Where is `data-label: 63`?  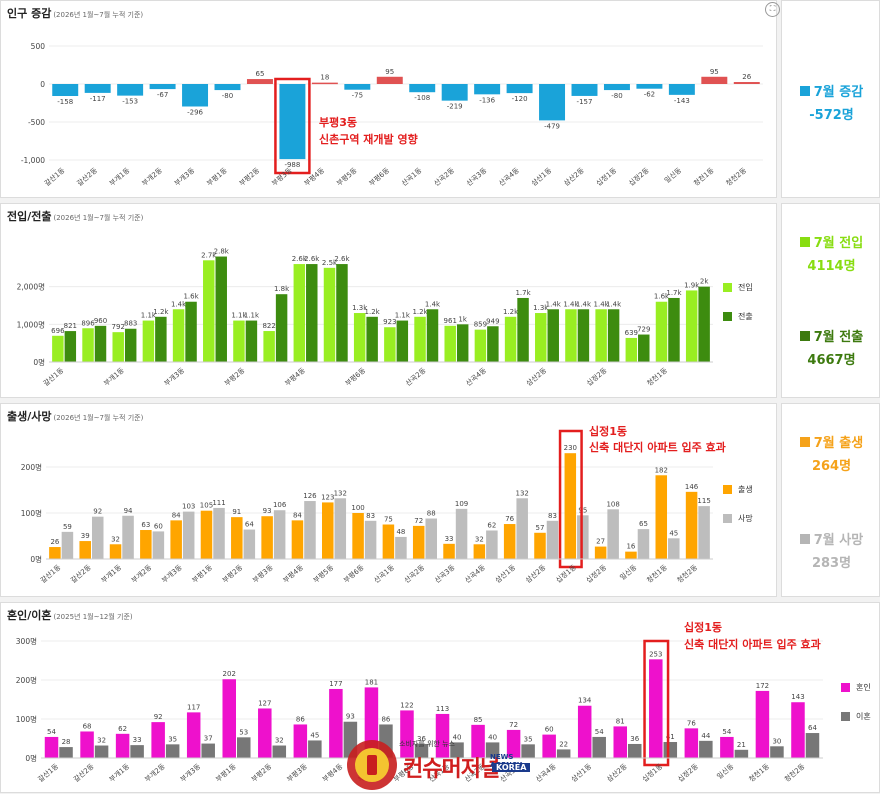
data-label: 63 is located at coordinates (145, 525).